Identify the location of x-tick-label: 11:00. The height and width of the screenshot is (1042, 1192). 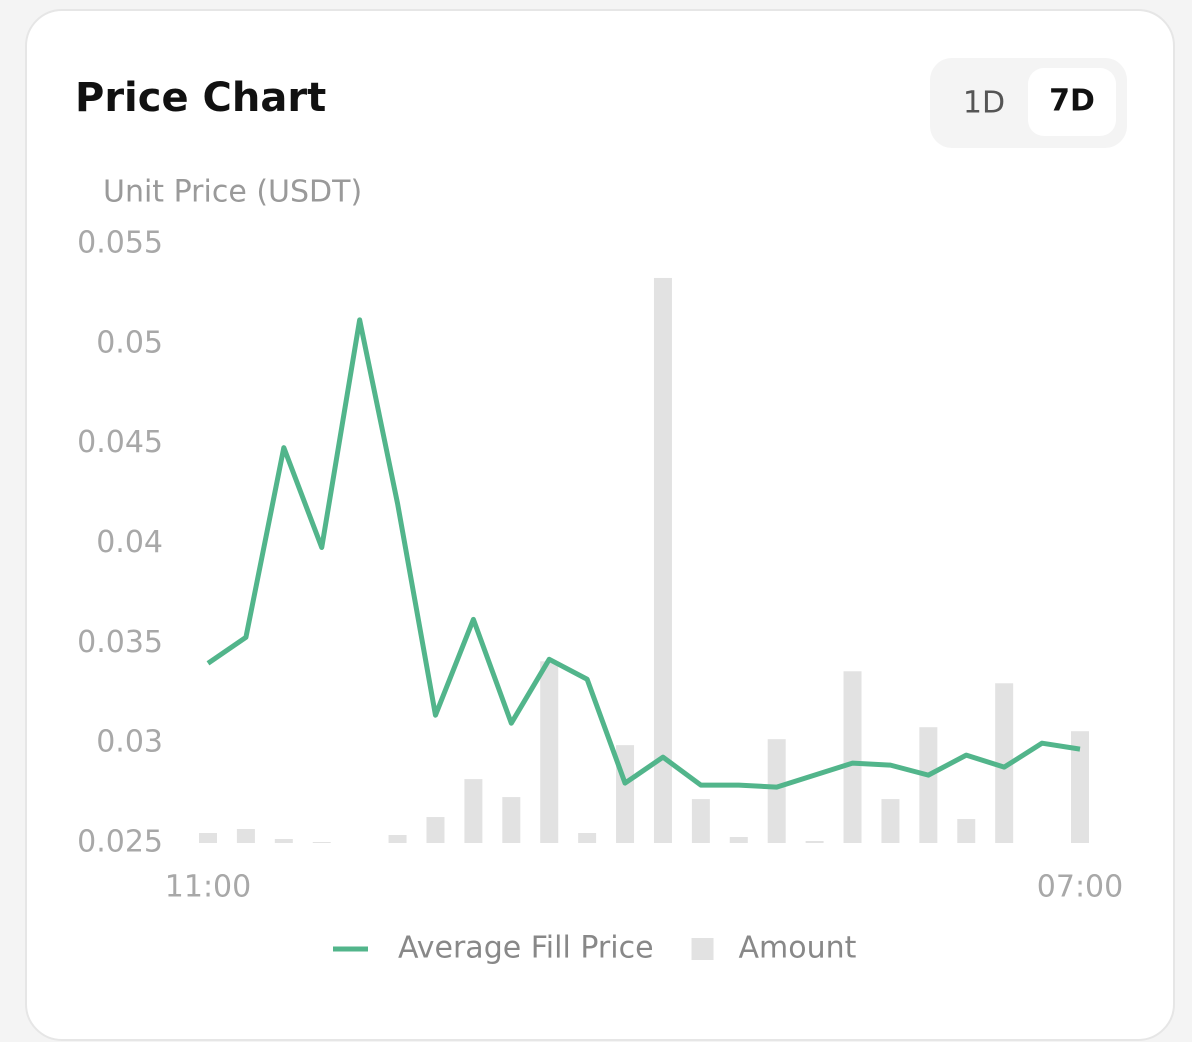
(208, 887).